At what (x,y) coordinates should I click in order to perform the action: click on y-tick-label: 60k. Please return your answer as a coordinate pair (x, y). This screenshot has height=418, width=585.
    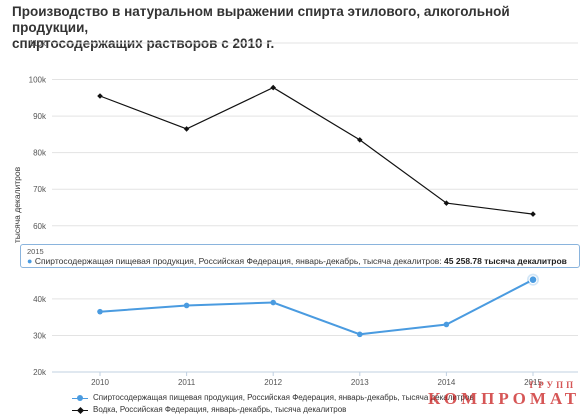
    Looking at the image, I should click on (40, 226).